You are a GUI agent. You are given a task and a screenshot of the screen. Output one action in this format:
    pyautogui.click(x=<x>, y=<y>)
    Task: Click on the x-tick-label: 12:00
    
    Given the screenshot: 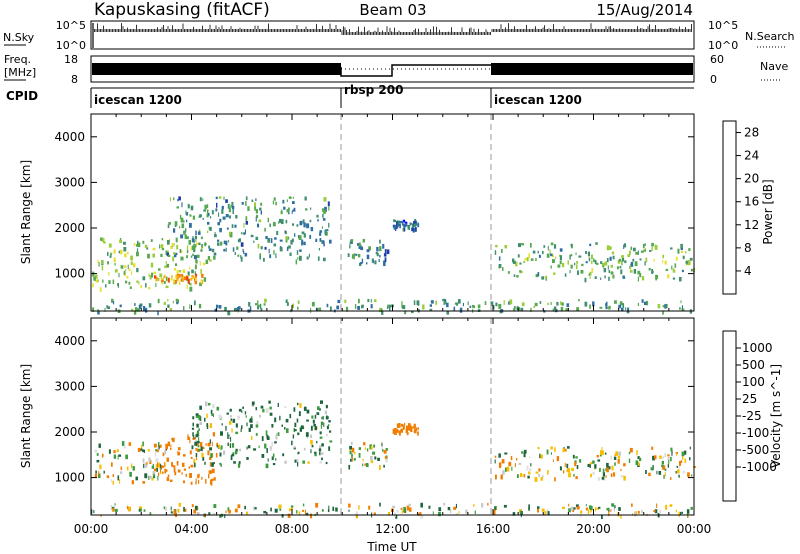 What is the action you would take?
    pyautogui.click(x=392, y=529)
    